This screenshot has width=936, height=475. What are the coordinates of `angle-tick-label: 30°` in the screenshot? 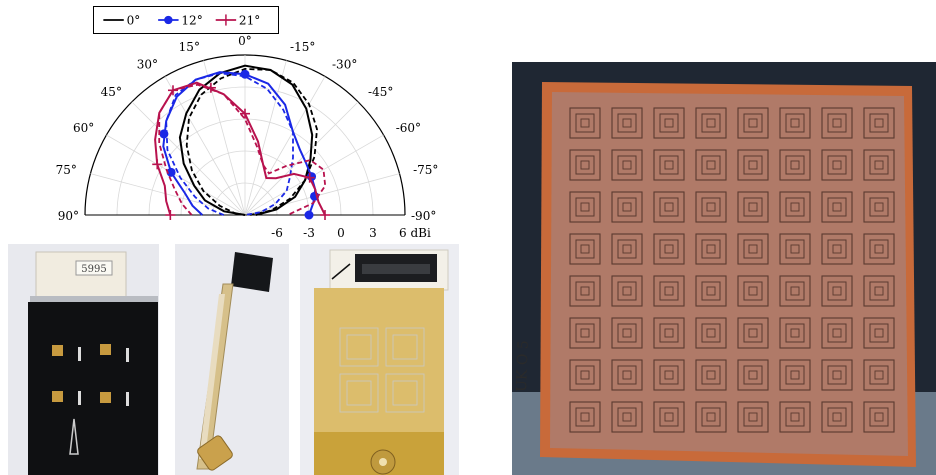 It's located at (147, 64).